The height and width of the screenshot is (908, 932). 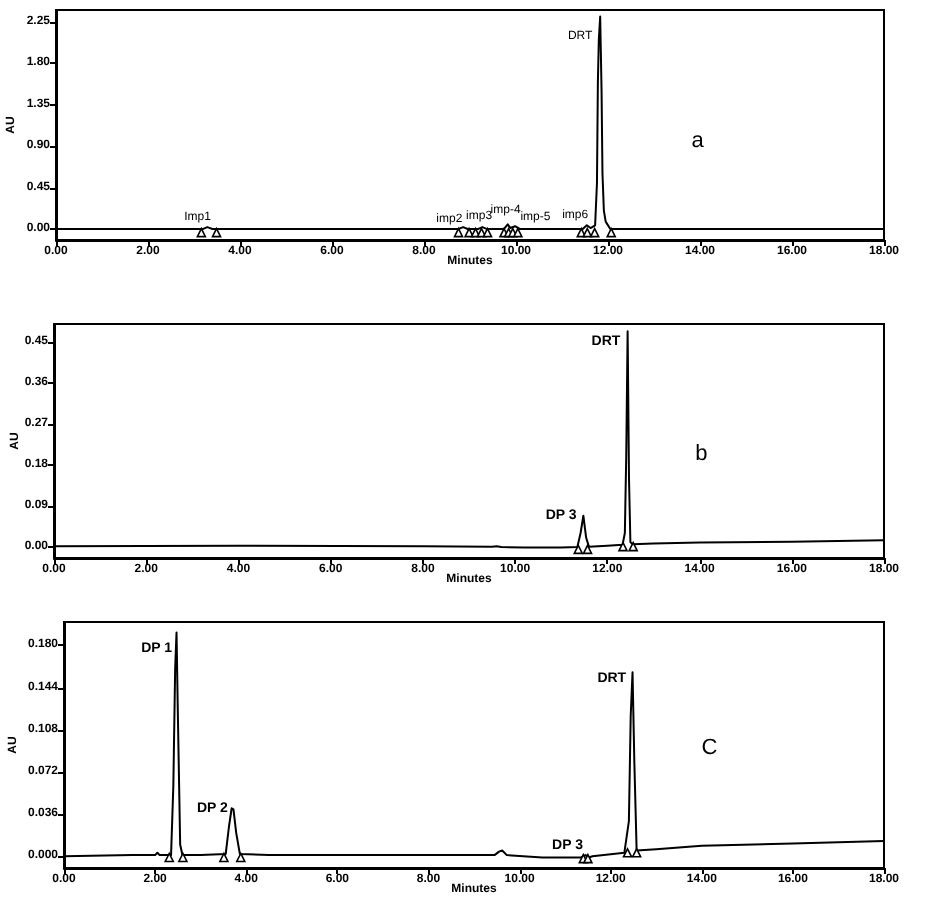 What do you see at coordinates (709, 748) in the screenshot?
I see `annotation: C` at bounding box center [709, 748].